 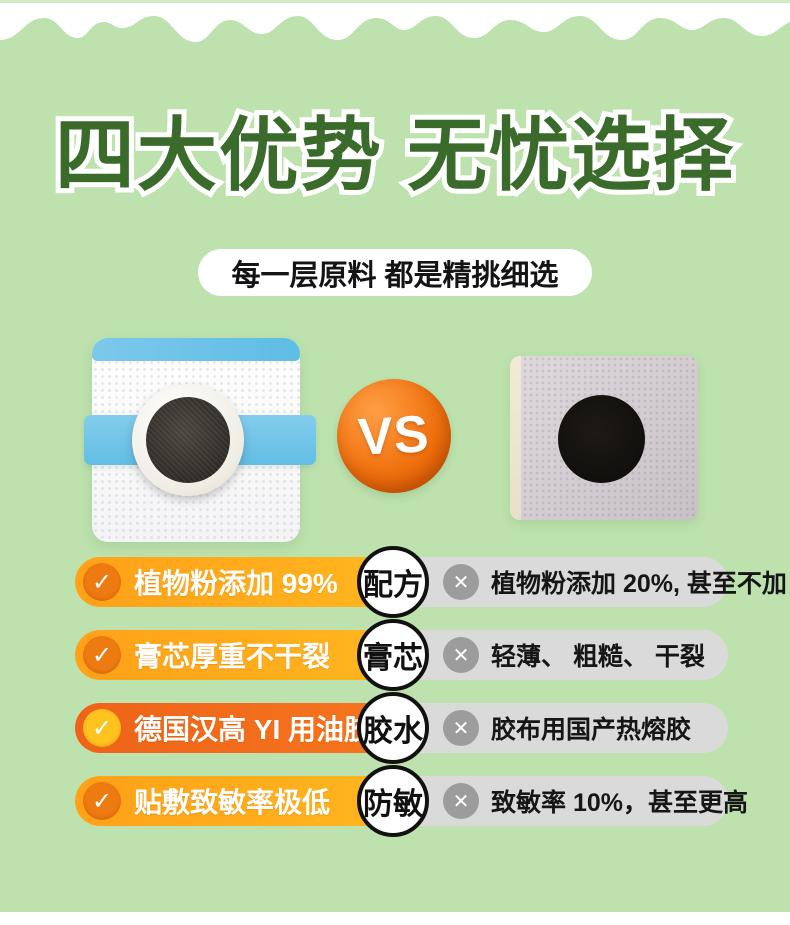 I want to click on vs-badge: VS, so click(x=394, y=436).